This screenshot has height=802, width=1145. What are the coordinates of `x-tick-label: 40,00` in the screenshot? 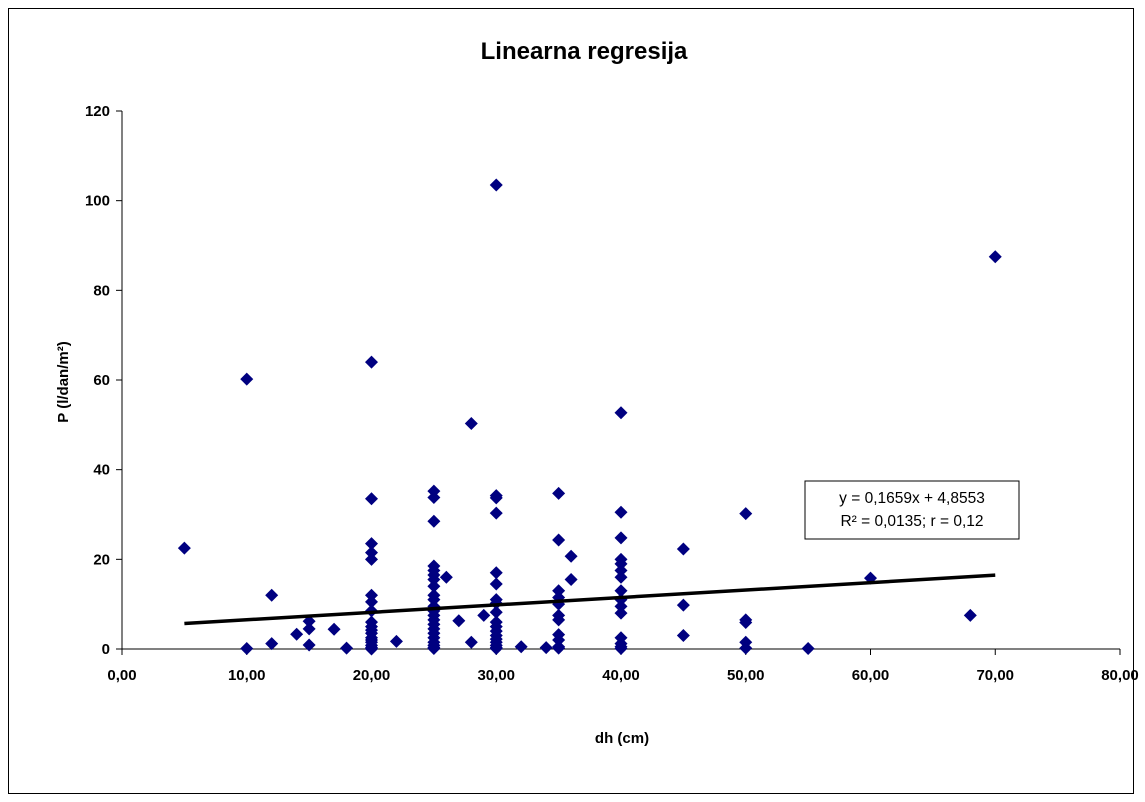 It's located at (621, 675).